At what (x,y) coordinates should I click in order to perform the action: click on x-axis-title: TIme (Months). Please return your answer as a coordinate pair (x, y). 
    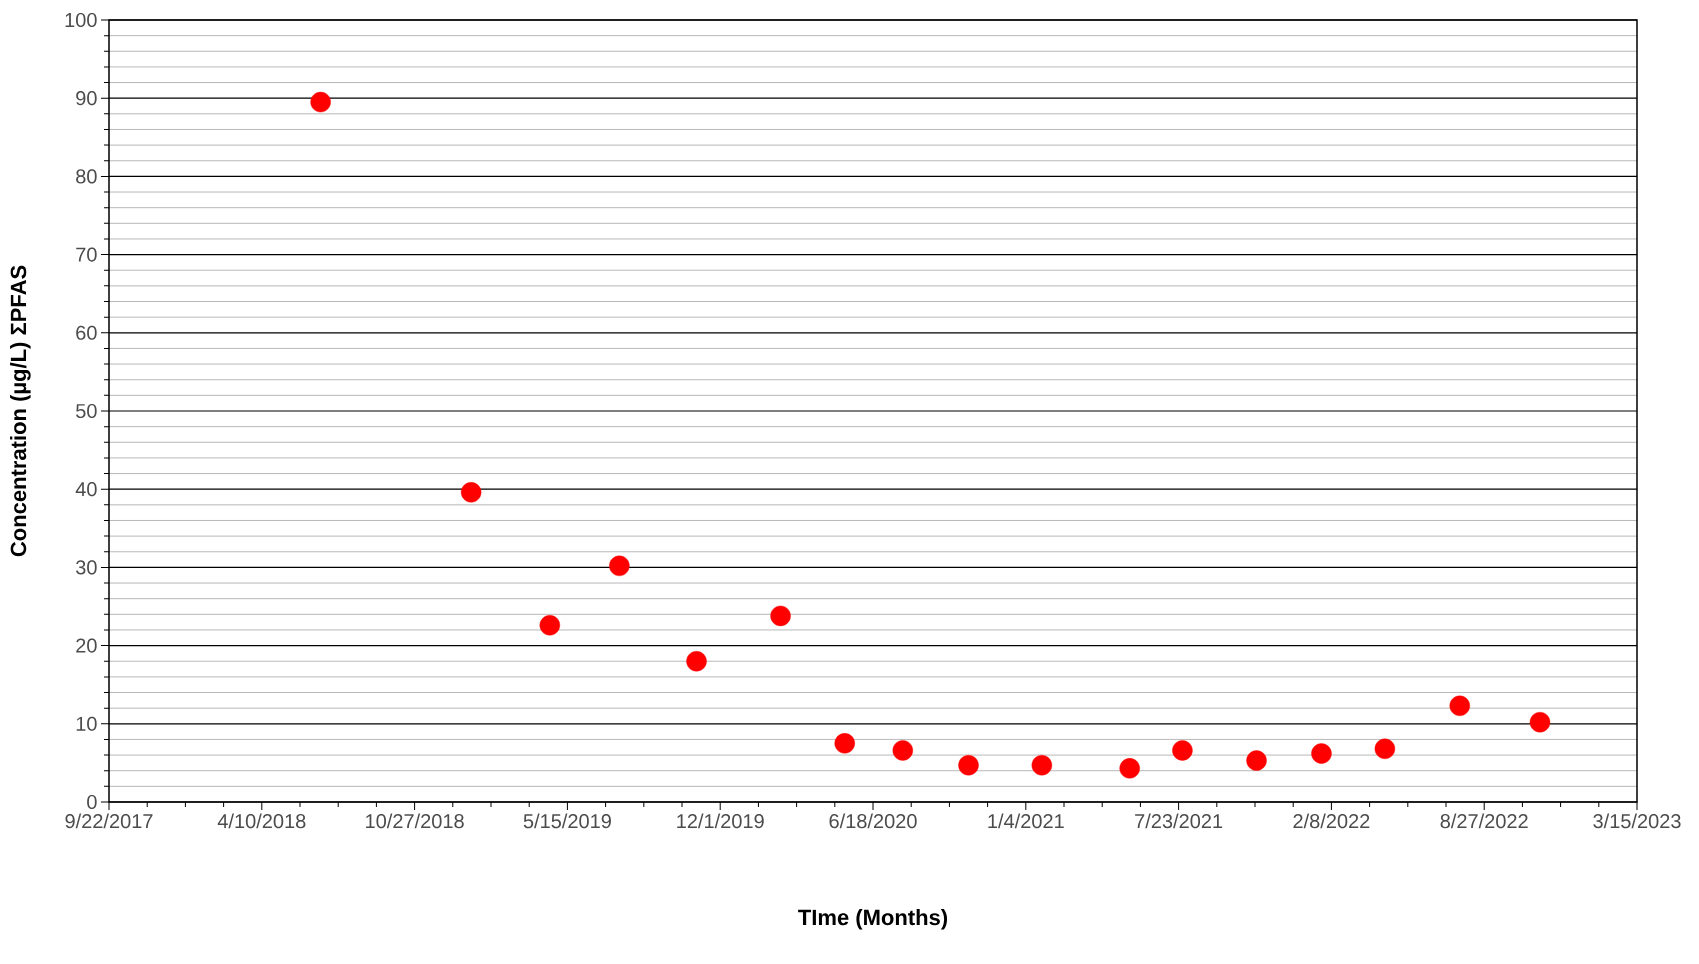
    Looking at the image, I should click on (873, 919).